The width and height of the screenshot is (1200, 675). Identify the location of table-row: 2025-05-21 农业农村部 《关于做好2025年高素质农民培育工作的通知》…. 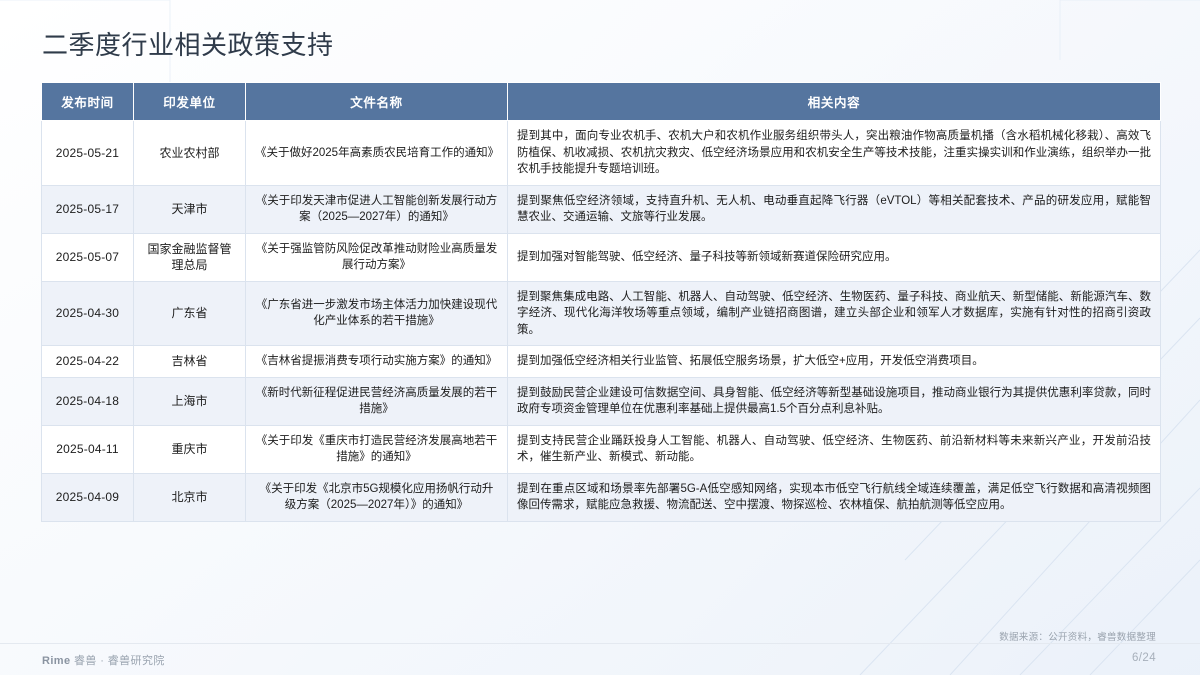
(601, 153).